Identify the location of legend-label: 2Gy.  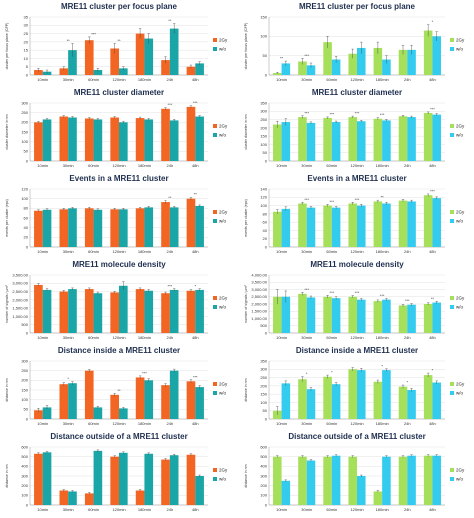
(223, 384).